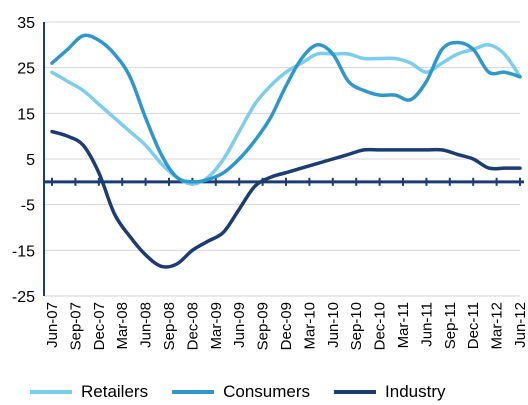 The image size is (528, 405). I want to click on x-tick-label: Dec-08, so click(192, 326).